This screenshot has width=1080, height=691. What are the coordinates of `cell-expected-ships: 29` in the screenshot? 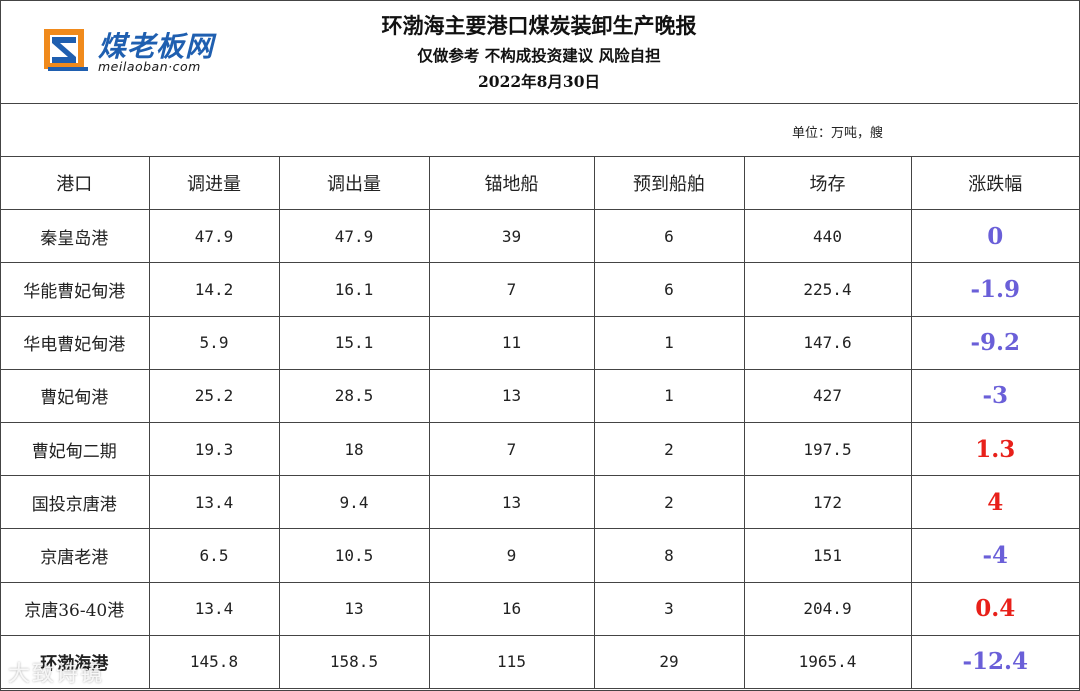 It's located at (669, 661).